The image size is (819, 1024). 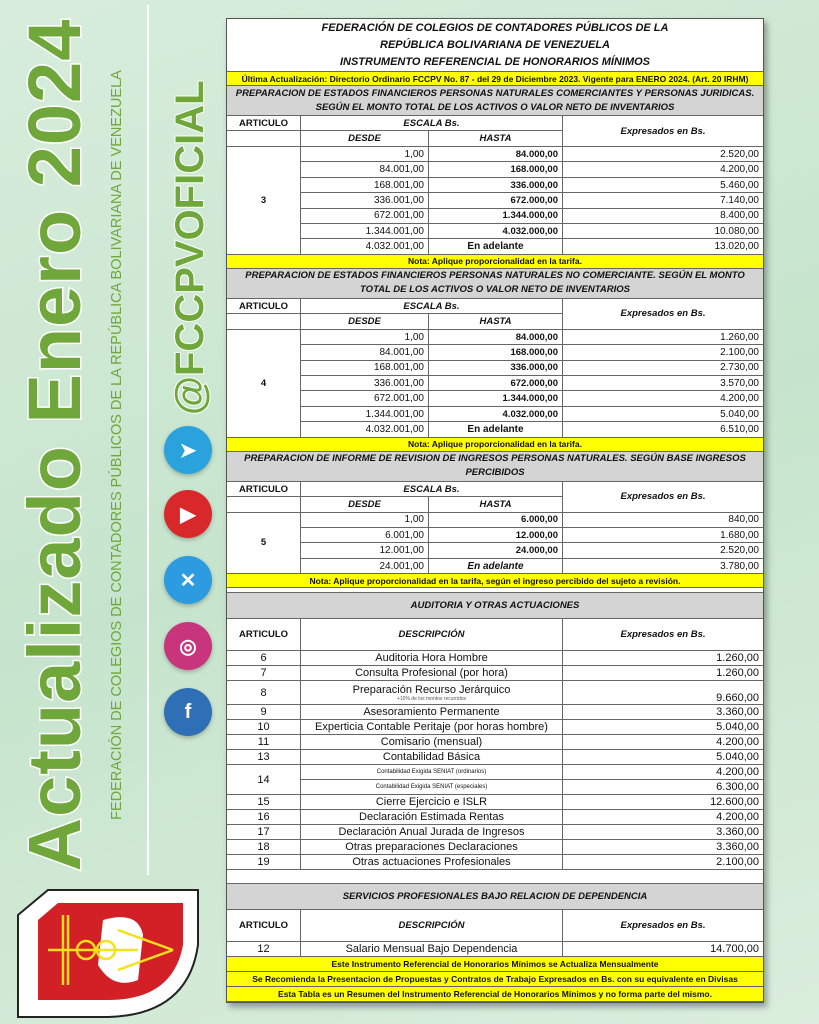 I want to click on desde-value: 1.344.001,00, so click(x=365, y=414).